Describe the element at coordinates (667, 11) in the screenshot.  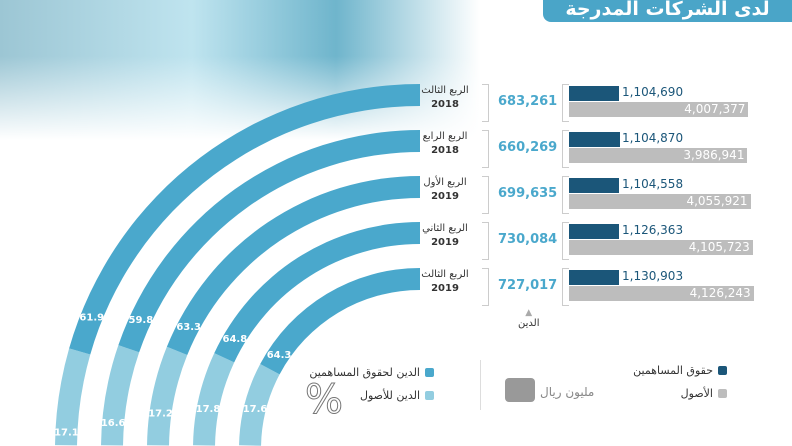
I see `page-title: لدى الشركات المدرجة` at that location.